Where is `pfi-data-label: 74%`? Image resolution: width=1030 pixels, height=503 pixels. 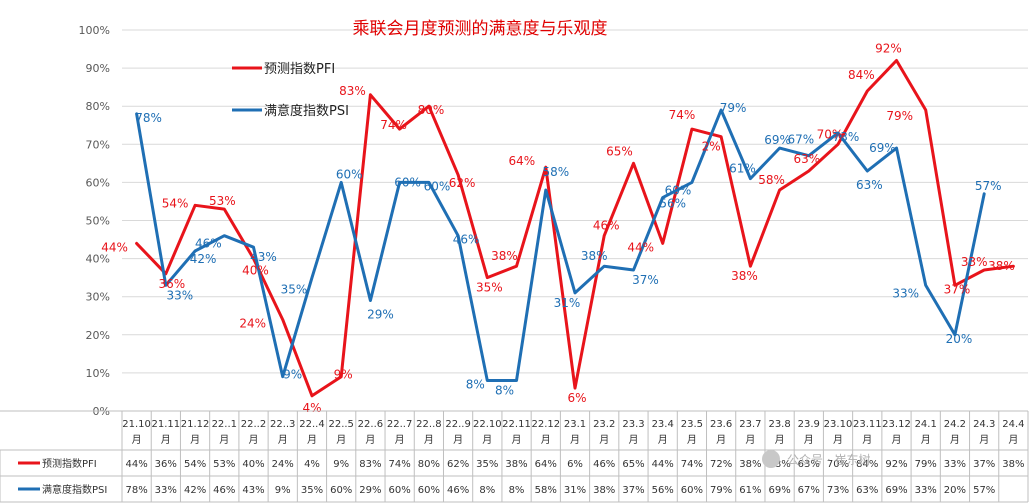
pfi-data-label: 74% is located at coordinates (393, 125).